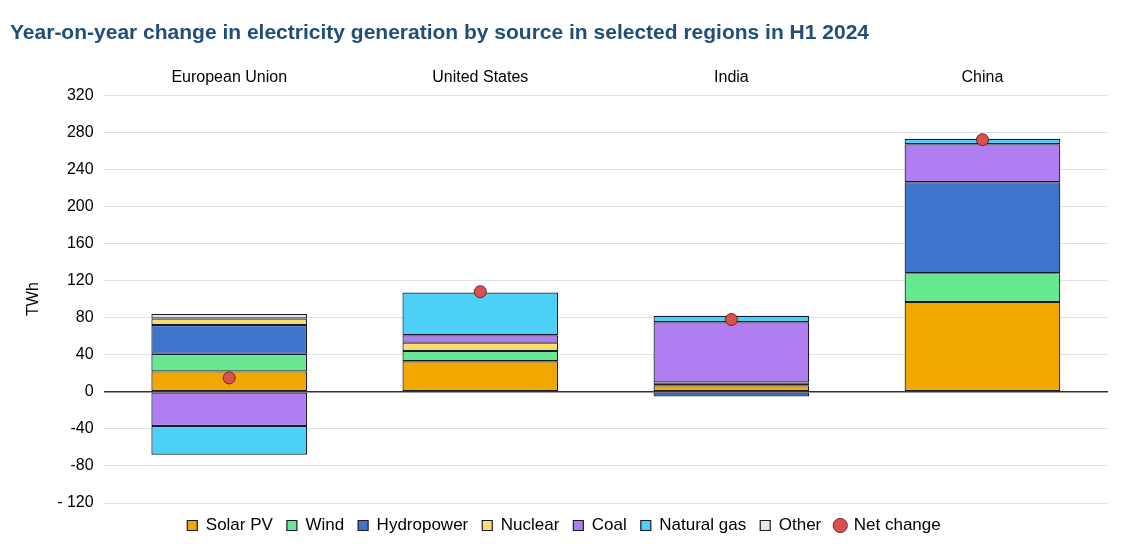 The width and height of the screenshot is (1148, 544). Describe the element at coordinates (439, 32) in the screenshot. I see `chart-title: Year-on-year change in electricity generation by source in selected regions in H1 2024` at that location.